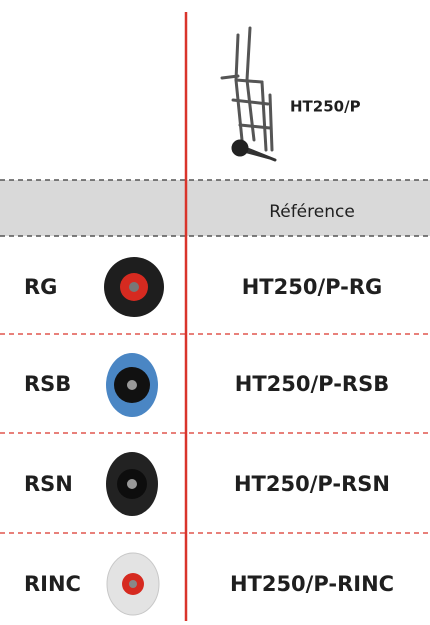  I want to click on reference: HT250/P-RG, so click(312, 287).